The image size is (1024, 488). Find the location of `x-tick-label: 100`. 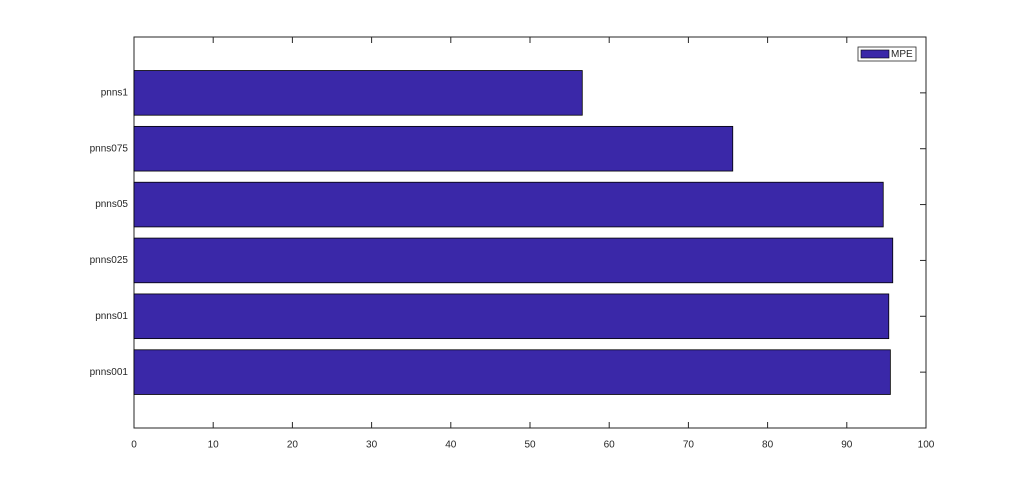

x-tick-label: 100 is located at coordinates (926, 445).